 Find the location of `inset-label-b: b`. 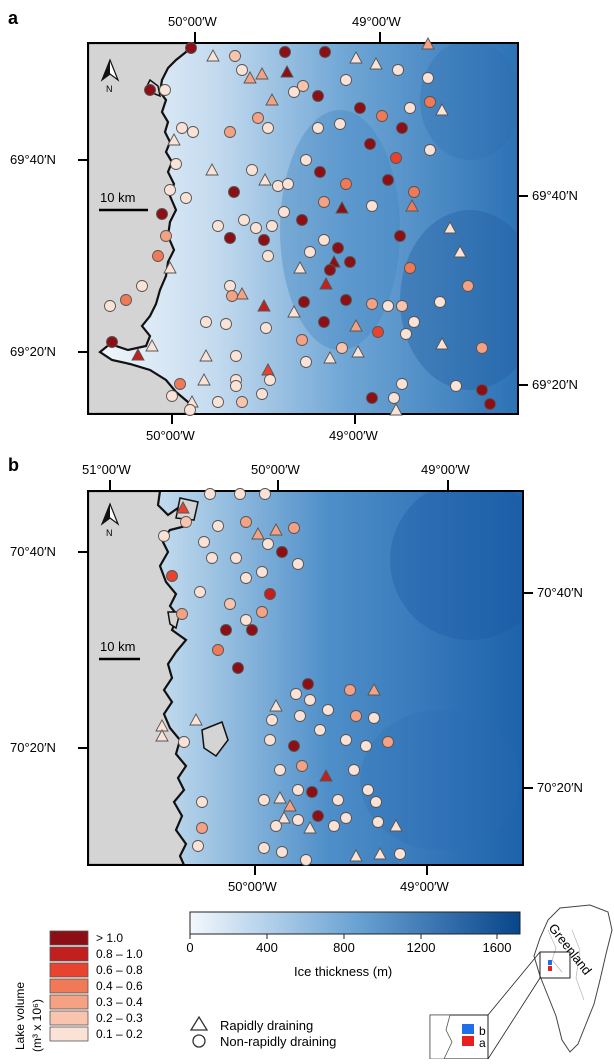

inset-label-b: b is located at coordinates (482, 1031).